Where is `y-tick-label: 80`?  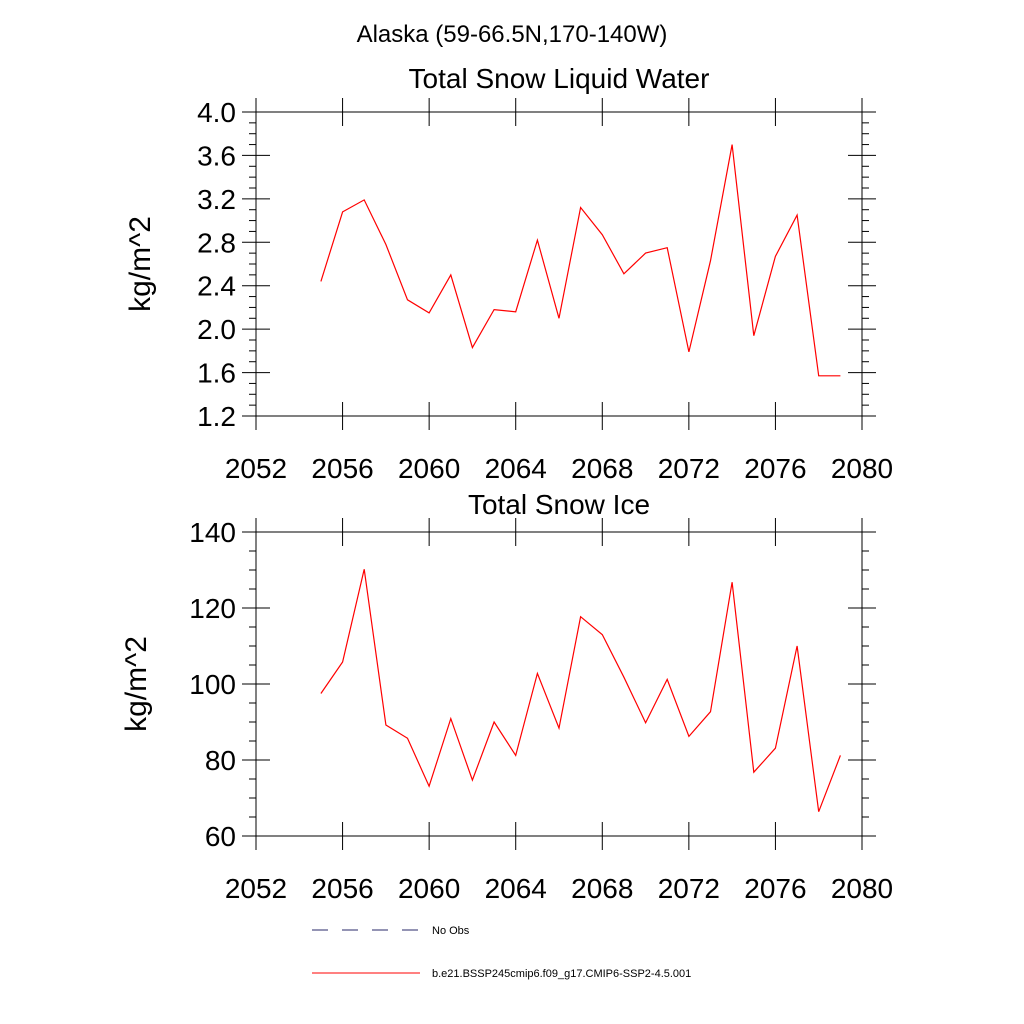
y-tick-label: 80 is located at coordinates (220, 760).